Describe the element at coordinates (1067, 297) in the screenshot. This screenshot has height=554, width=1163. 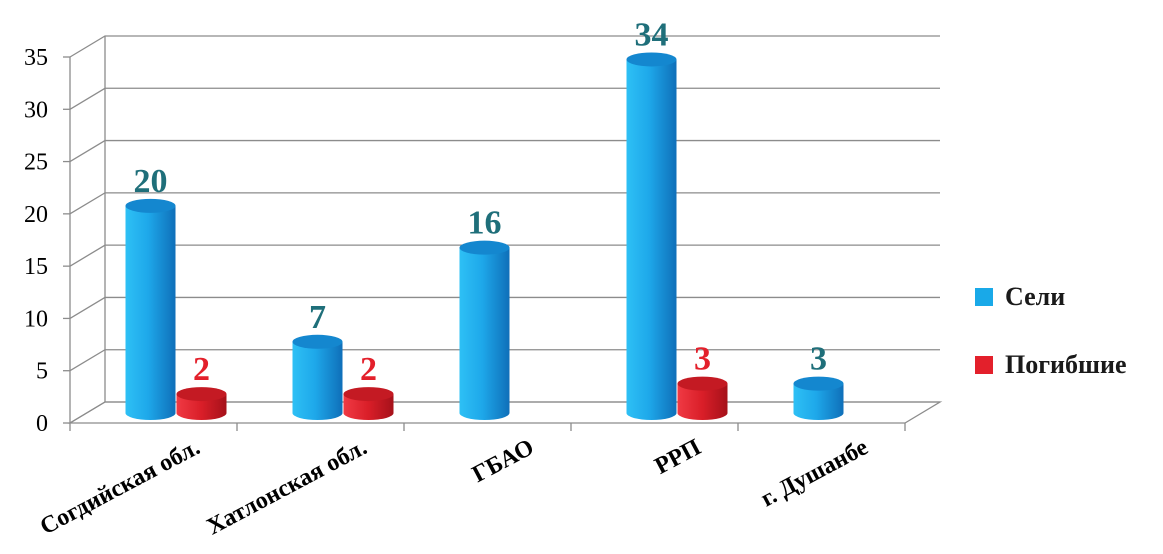
I see `legend-item-seli: Сели` at that location.